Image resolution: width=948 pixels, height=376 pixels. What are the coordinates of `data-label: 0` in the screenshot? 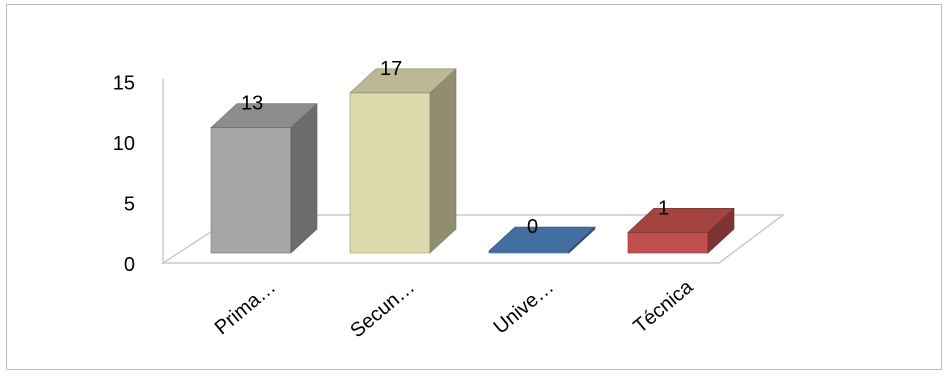 It's located at (532, 227).